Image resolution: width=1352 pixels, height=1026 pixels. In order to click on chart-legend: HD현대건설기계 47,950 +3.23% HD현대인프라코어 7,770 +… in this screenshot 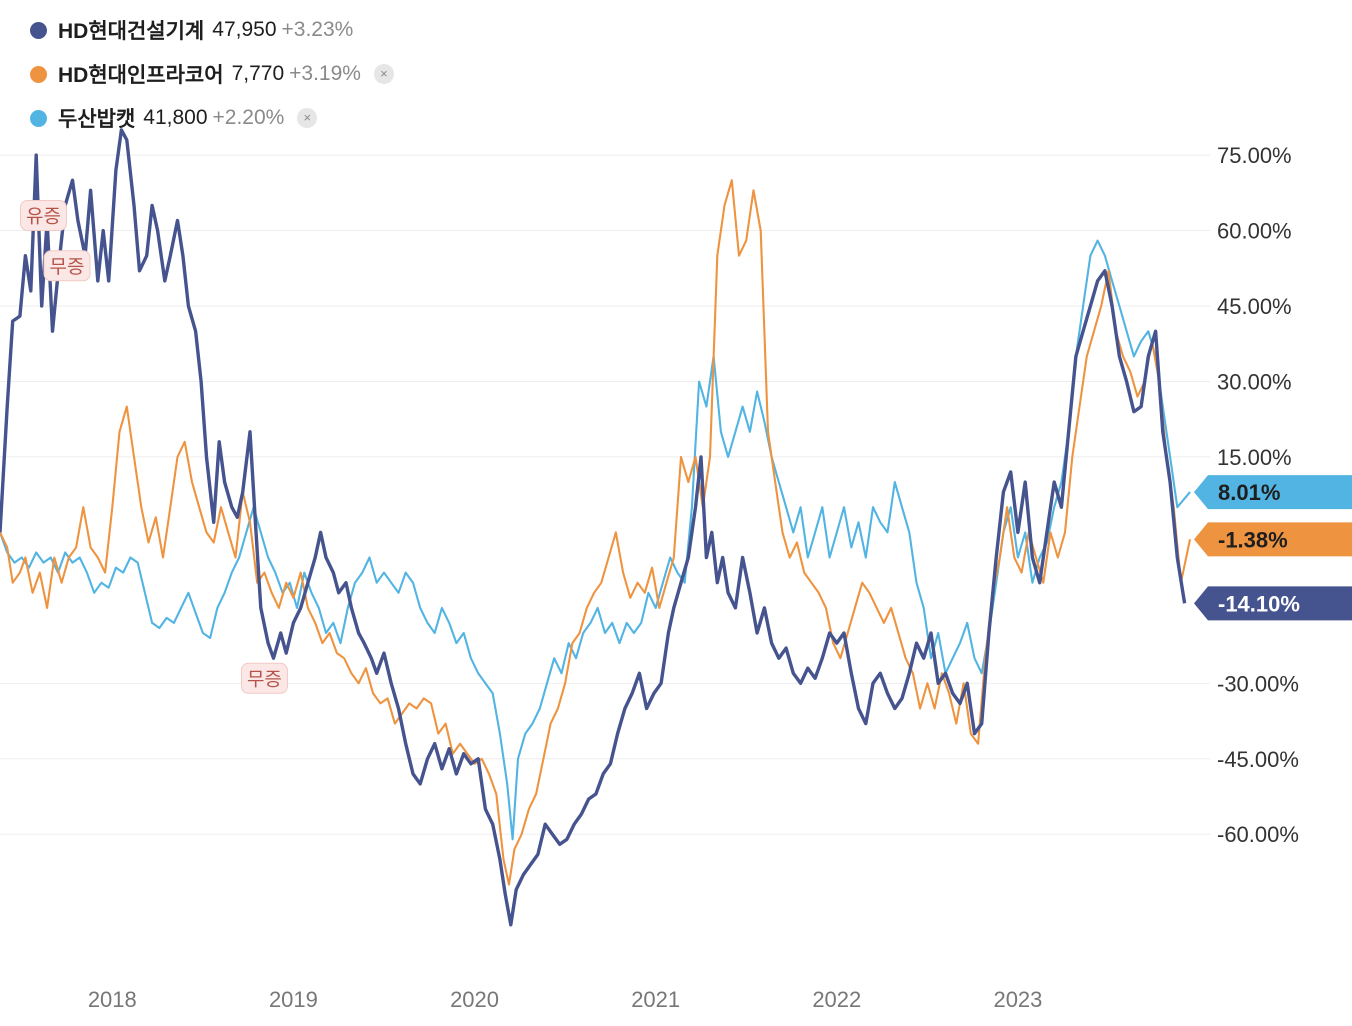, I will do `click(212, 74)`.